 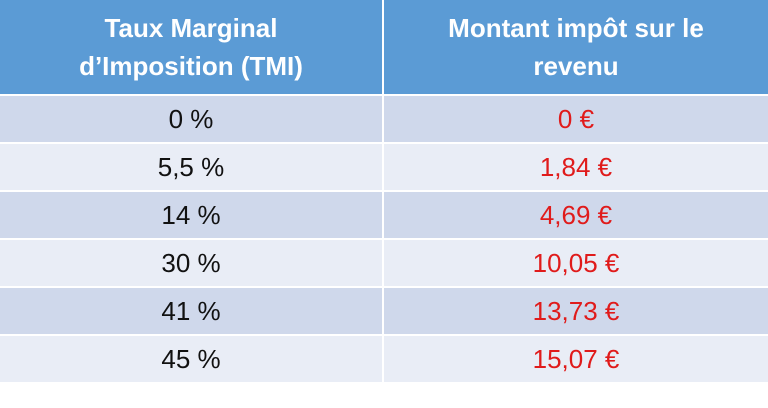 What do you see at coordinates (191, 66) in the screenshot?
I see `header-line: d’Imposition (TMI)` at bounding box center [191, 66].